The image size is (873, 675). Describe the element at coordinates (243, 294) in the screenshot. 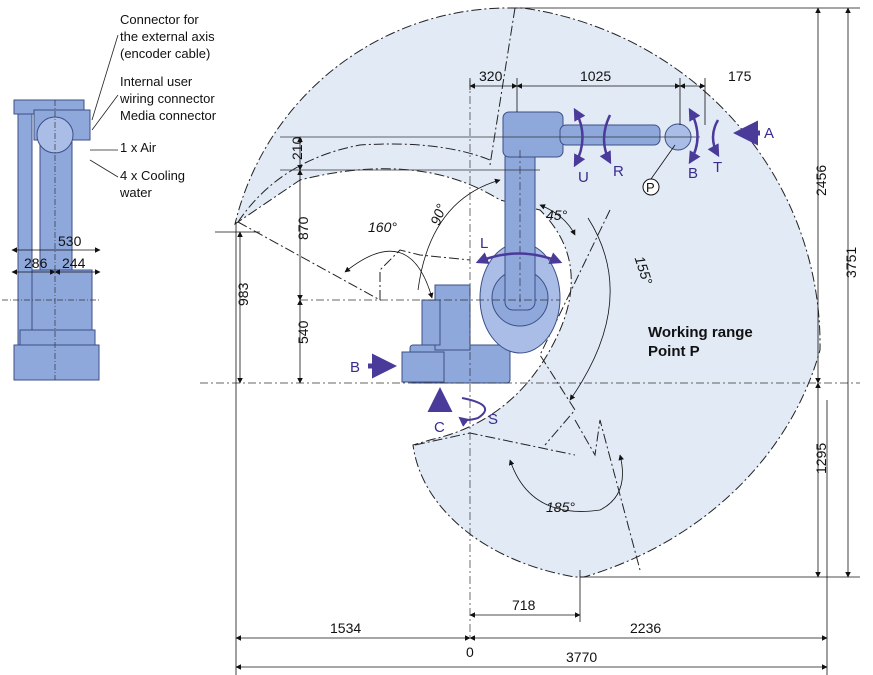

I see `dim-983: 983` at that location.